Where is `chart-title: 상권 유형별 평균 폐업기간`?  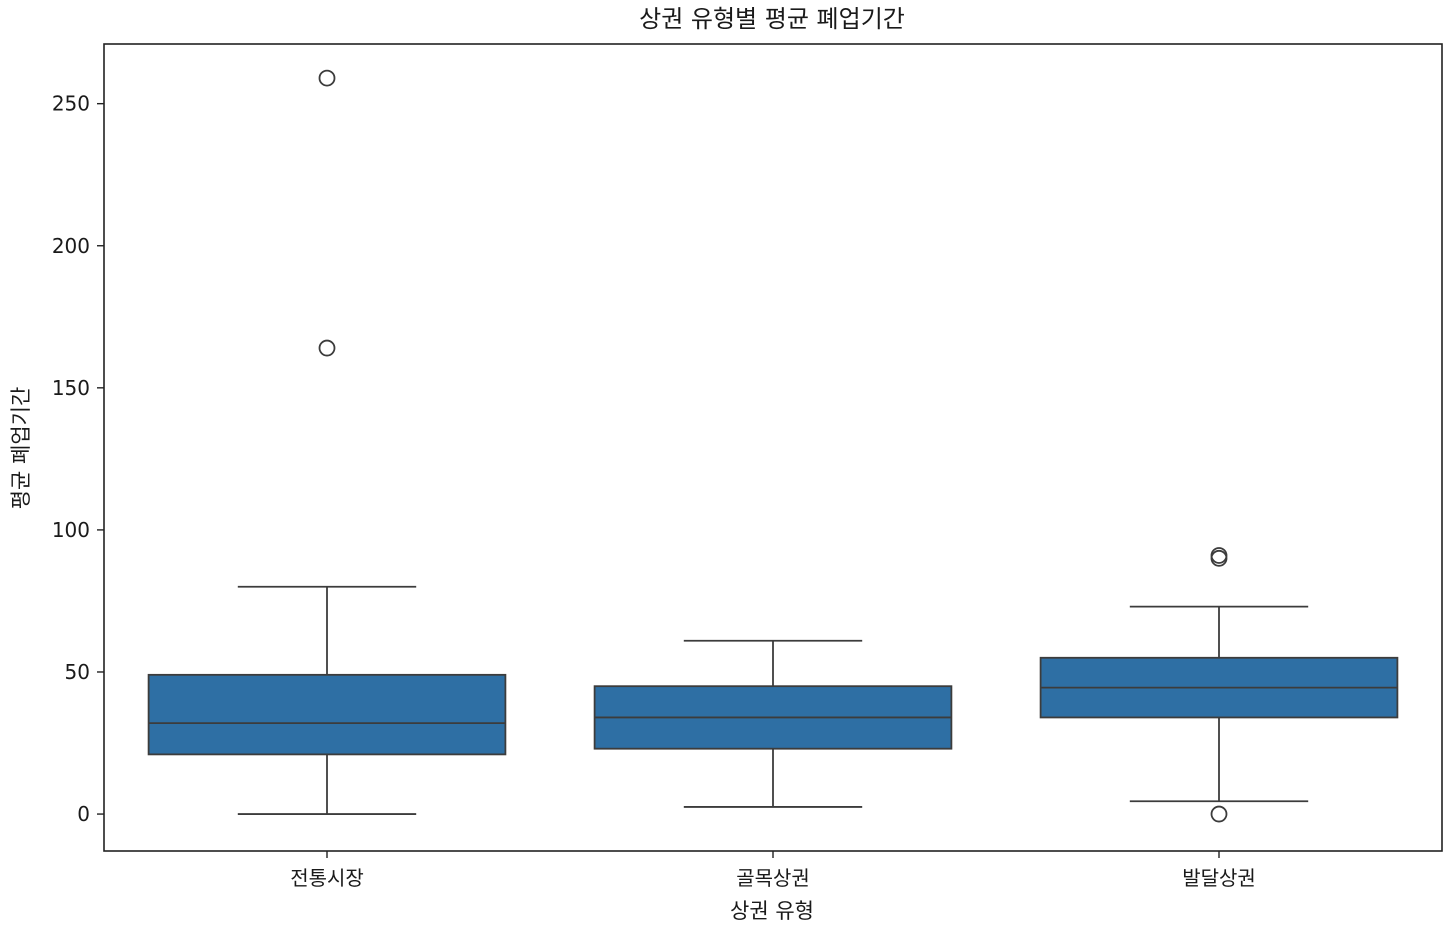 chart-title: 상권 유형별 평균 폐업기간 is located at coordinates (772, 19).